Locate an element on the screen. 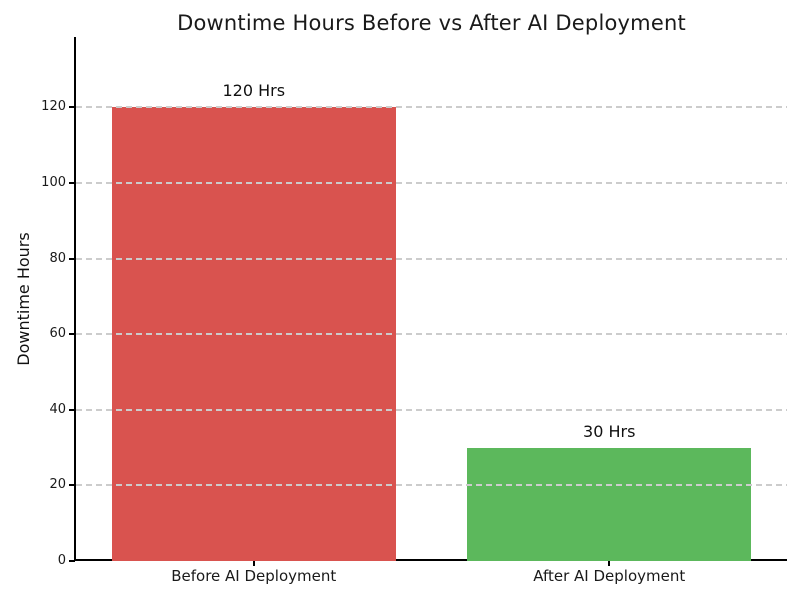 This screenshot has width=800, height=600. y-tick-label: 60 is located at coordinates (57, 334).